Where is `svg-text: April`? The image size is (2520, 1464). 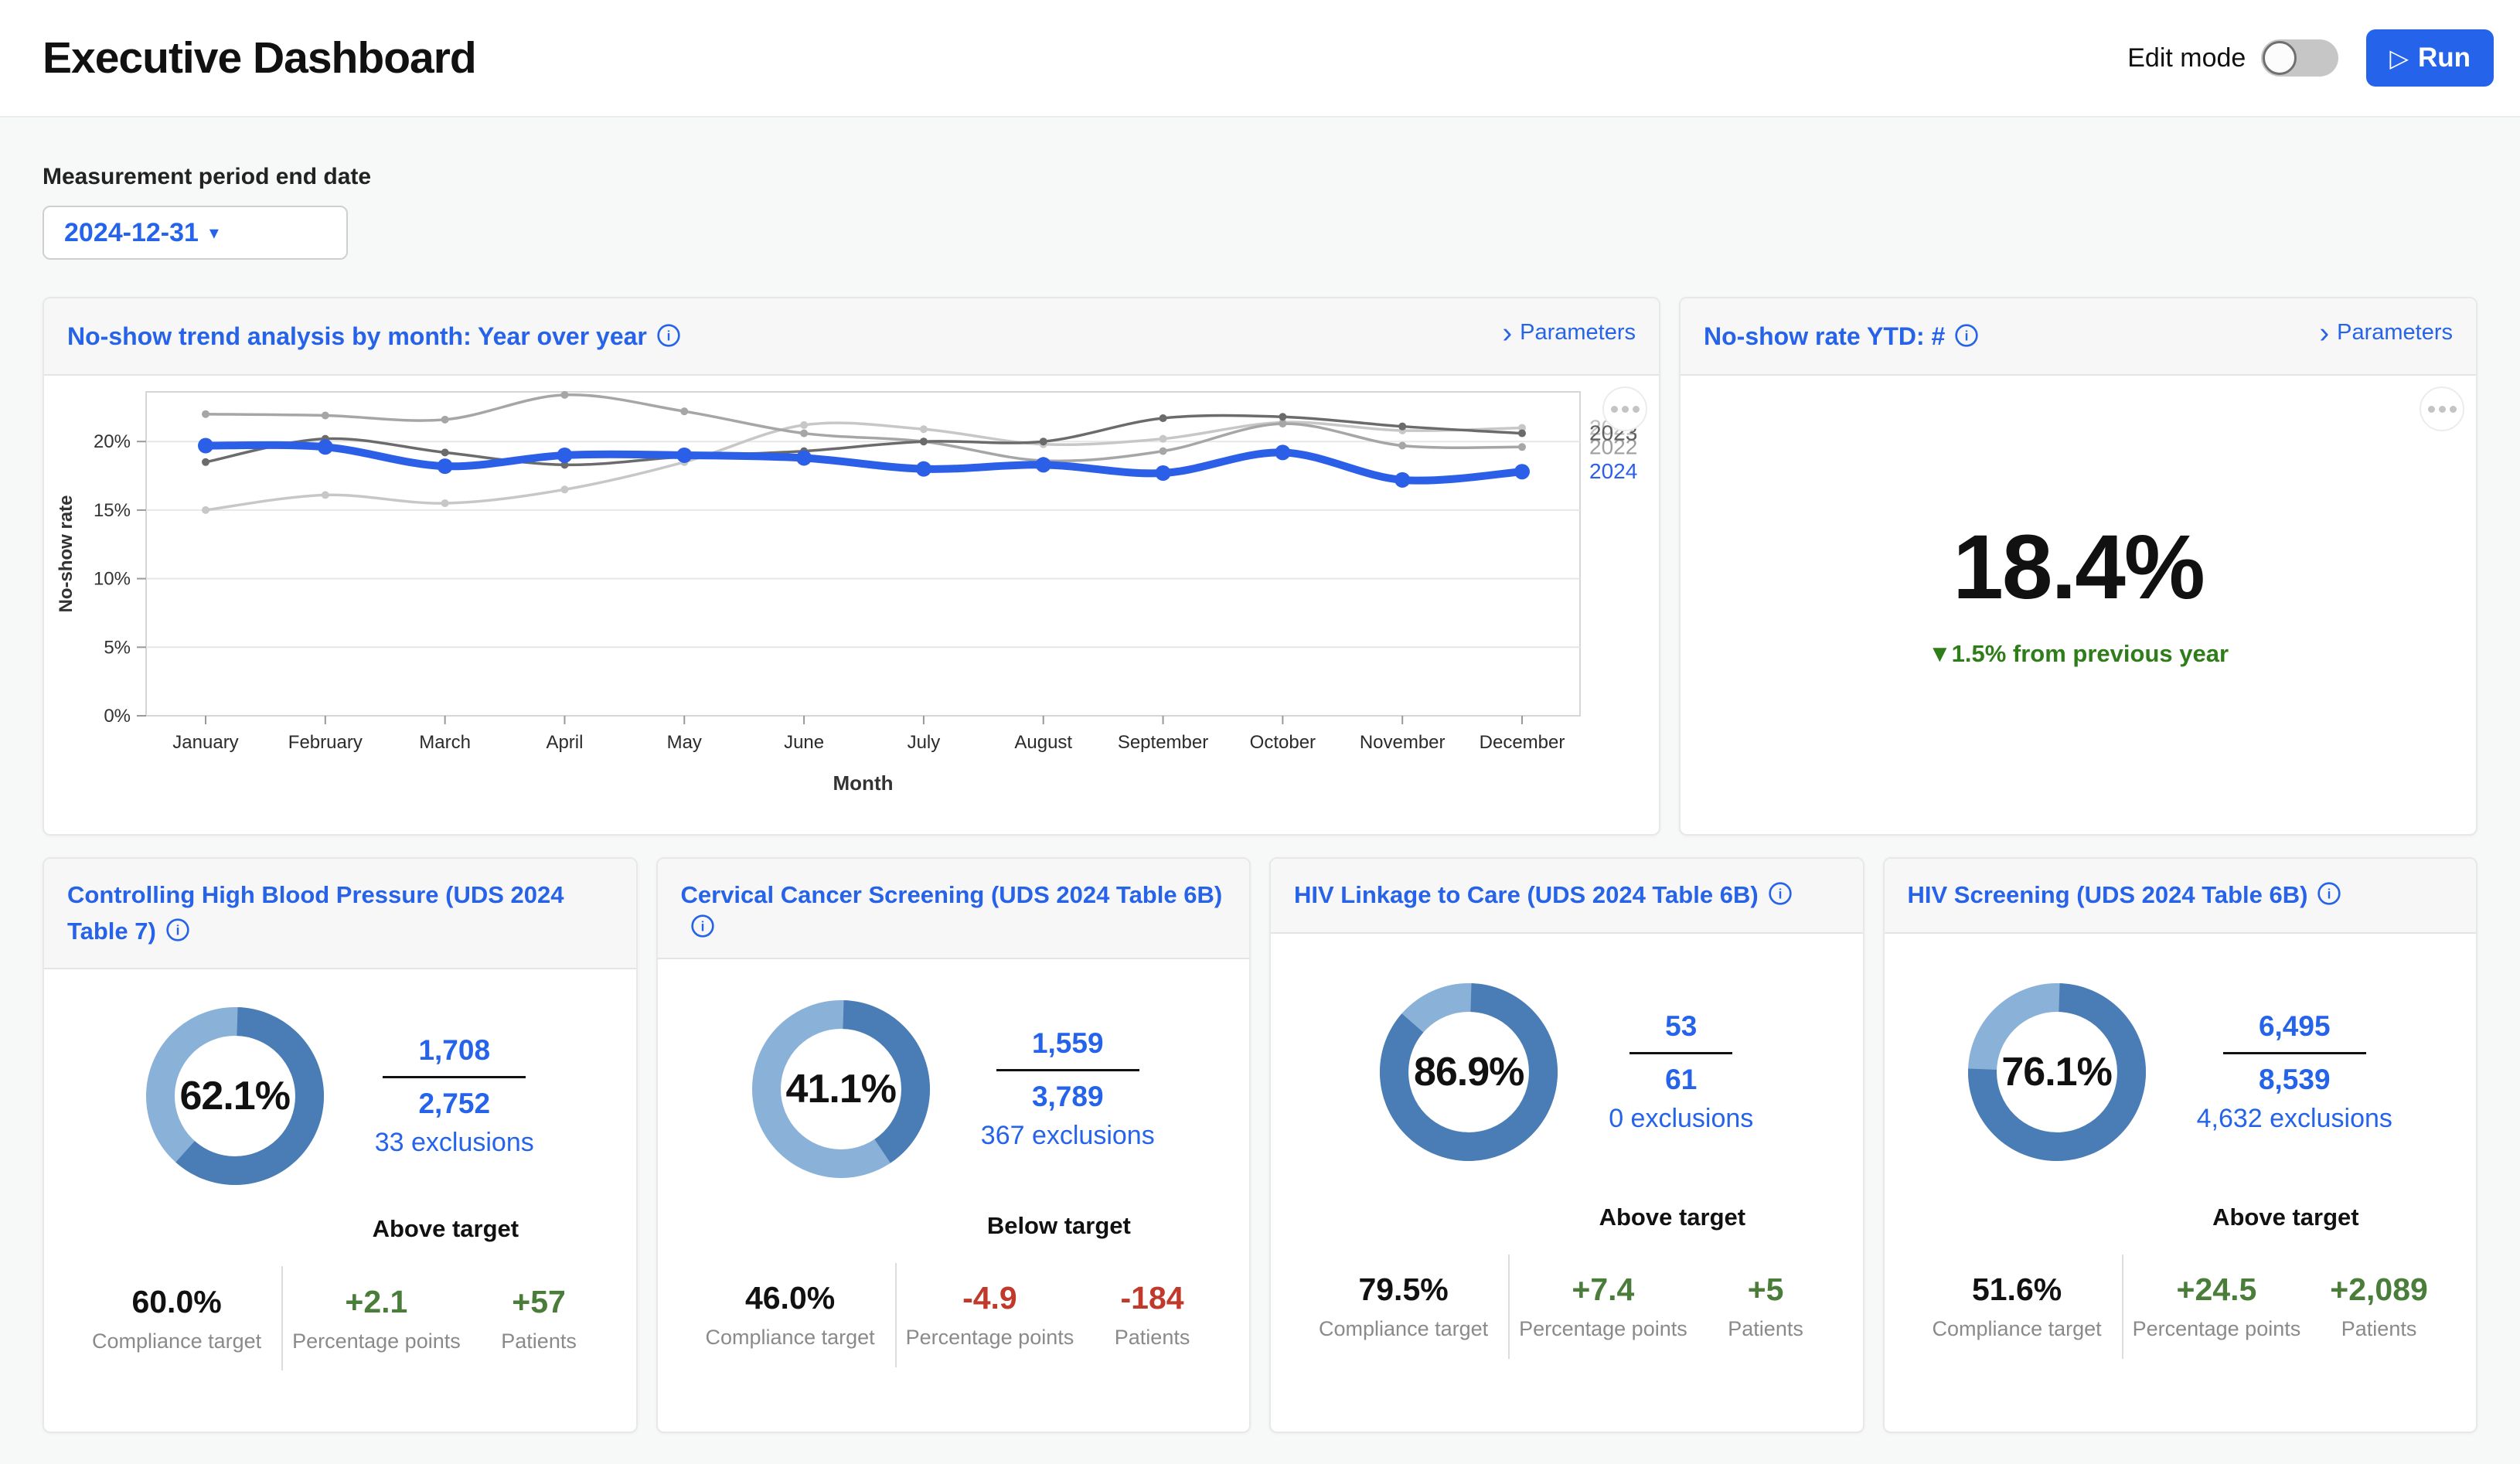 svg-text: April is located at coordinates (564, 742).